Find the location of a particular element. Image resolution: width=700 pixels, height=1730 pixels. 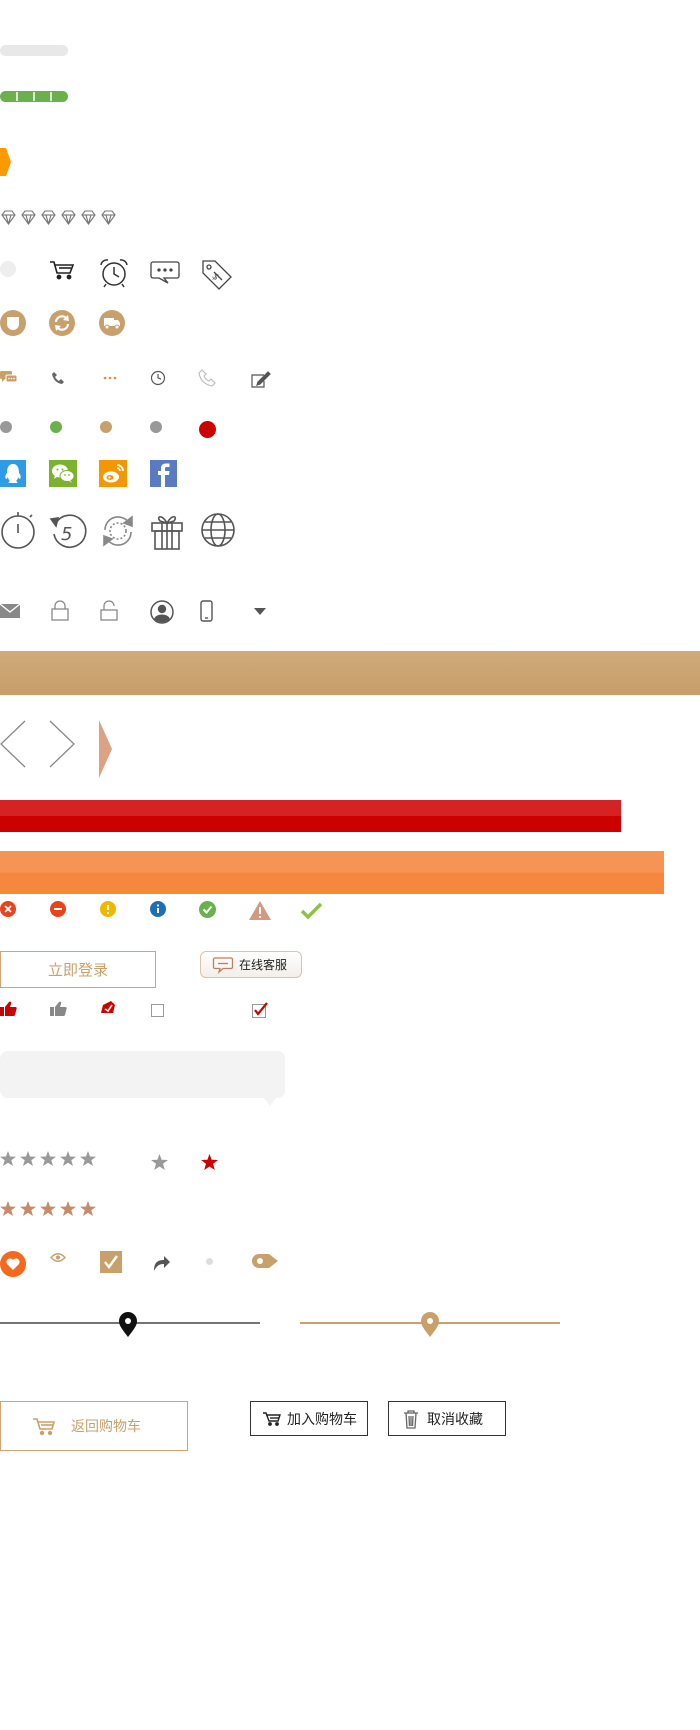

star-rating-gray is located at coordinates (48, 1159).